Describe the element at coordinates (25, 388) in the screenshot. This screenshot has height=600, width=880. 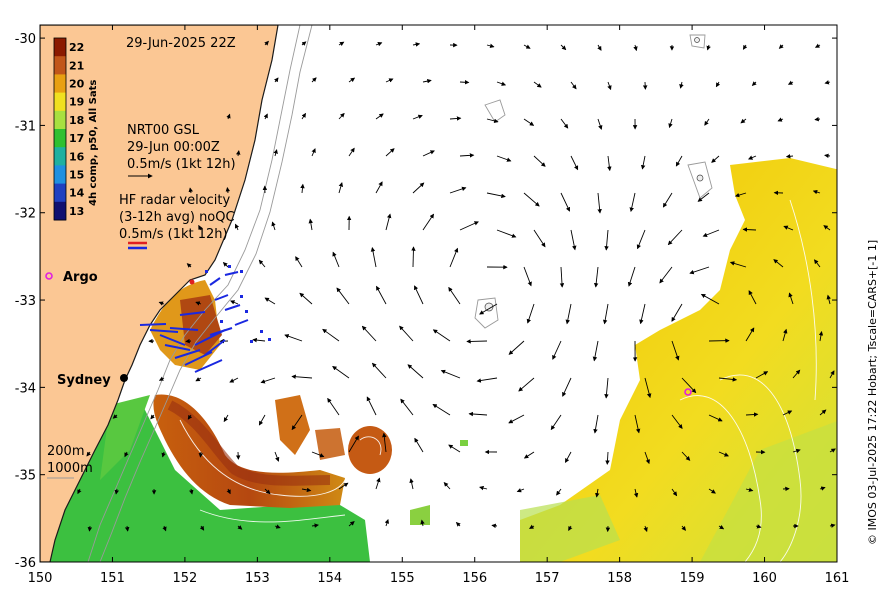
I see `y-tick-label: -34` at that location.